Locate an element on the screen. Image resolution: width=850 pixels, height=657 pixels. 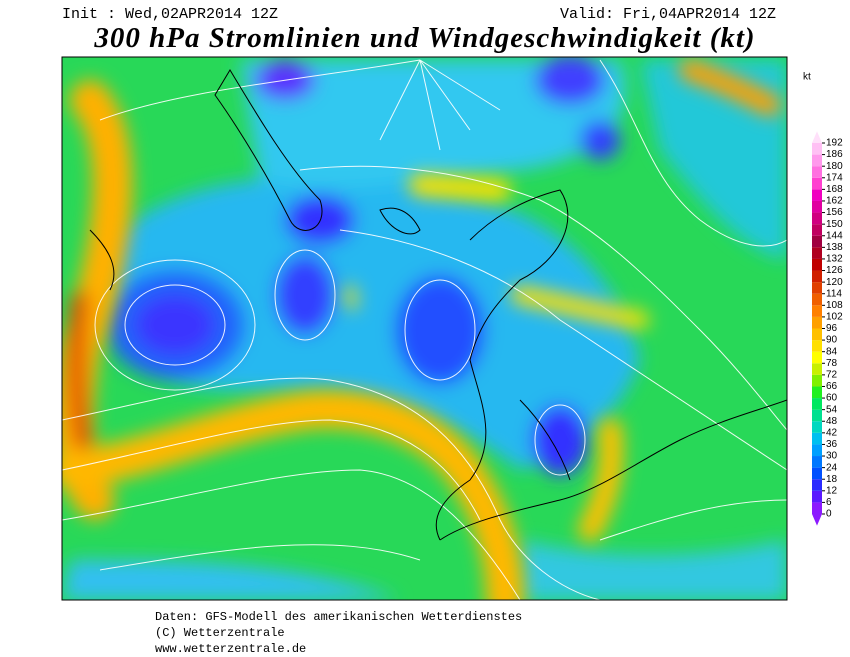
legend-label: 138 is located at coordinates (834, 247).